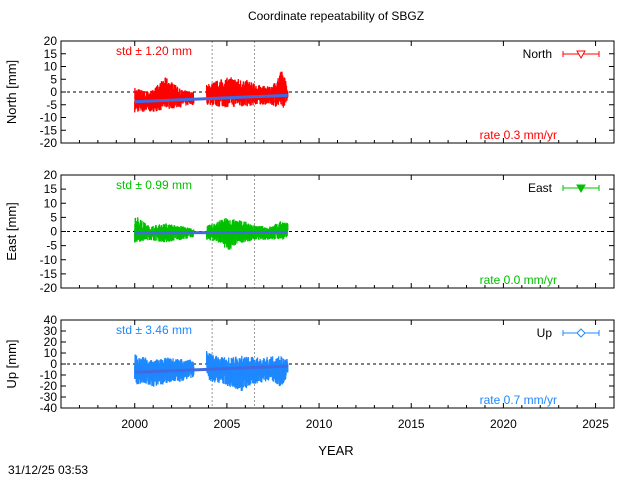 Image resolution: width=640 pixels, height=480 pixels. Describe the element at coordinates (518, 400) in the screenshot. I see `rate-annotation: rate 0.7 mm/yr` at that location.